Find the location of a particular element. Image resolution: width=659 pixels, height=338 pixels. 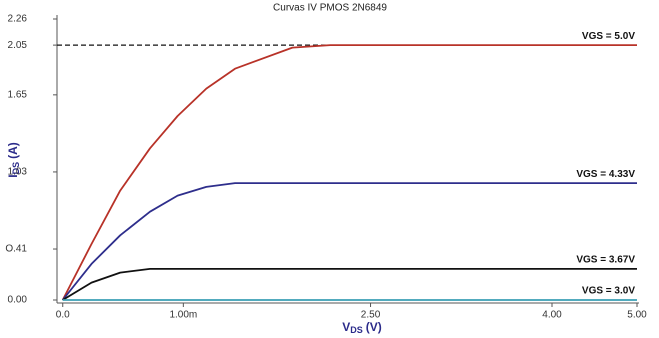

y-axis-title-main: I is located at coordinates (13, 175).